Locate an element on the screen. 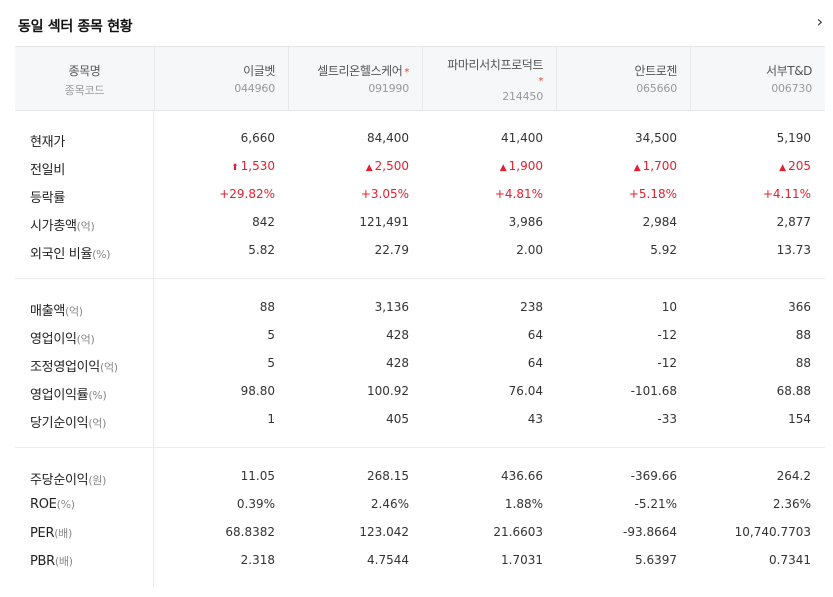 The height and width of the screenshot is (597, 833). row-value: 5.6397 is located at coordinates (656, 560).